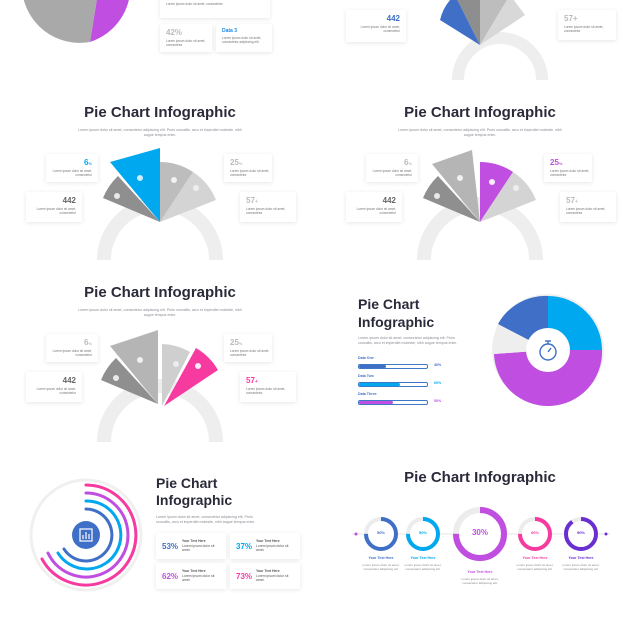 The image size is (640, 640). What do you see at coordinates (76, 21) in the screenshot?
I see `top-left-pie` at bounding box center [76, 21].